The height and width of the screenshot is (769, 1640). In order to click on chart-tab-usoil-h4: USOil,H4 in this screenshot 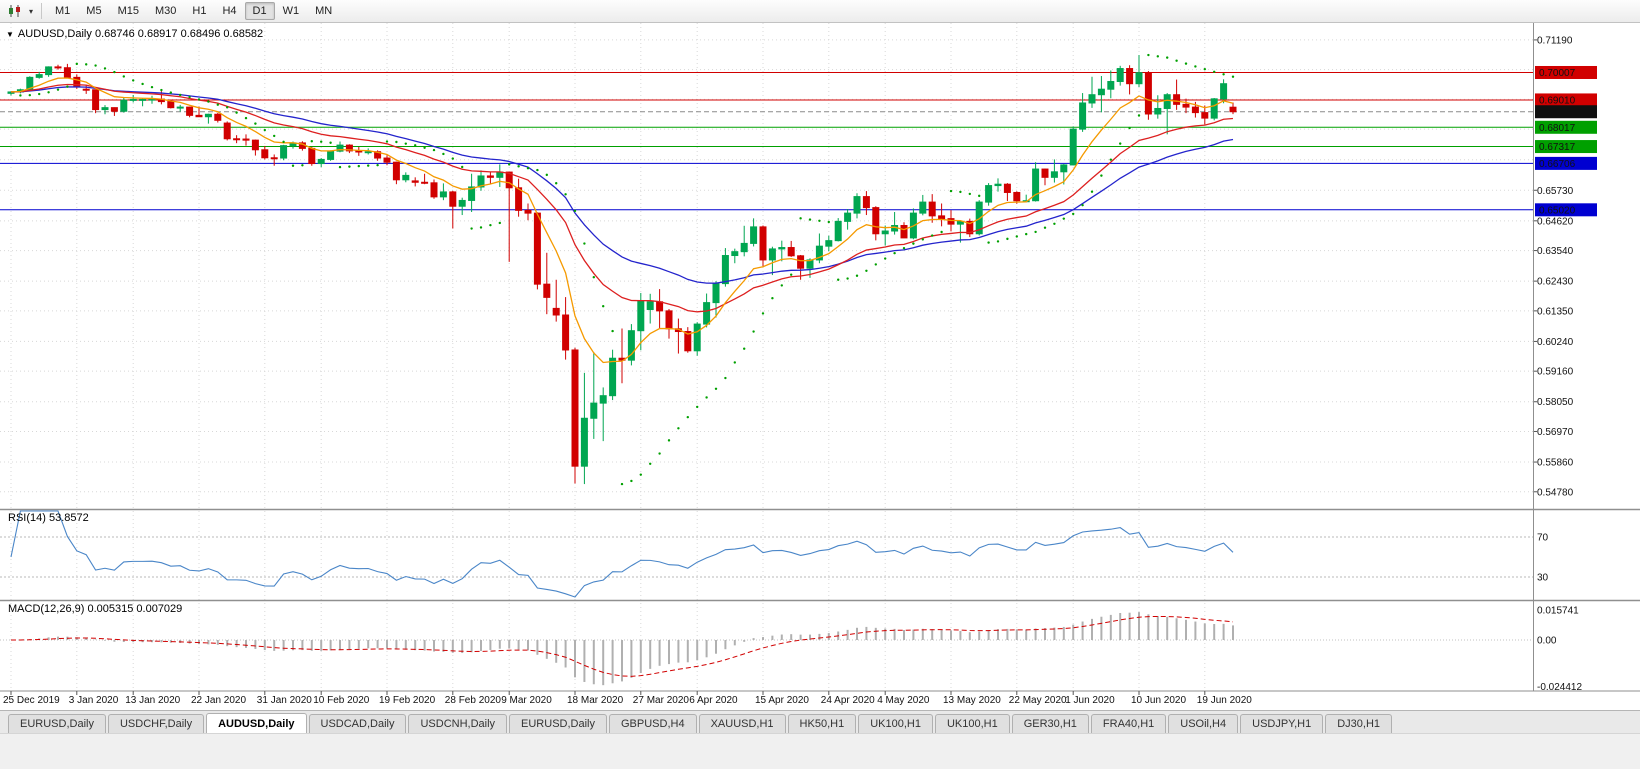, I will do `click(1203, 724)`.